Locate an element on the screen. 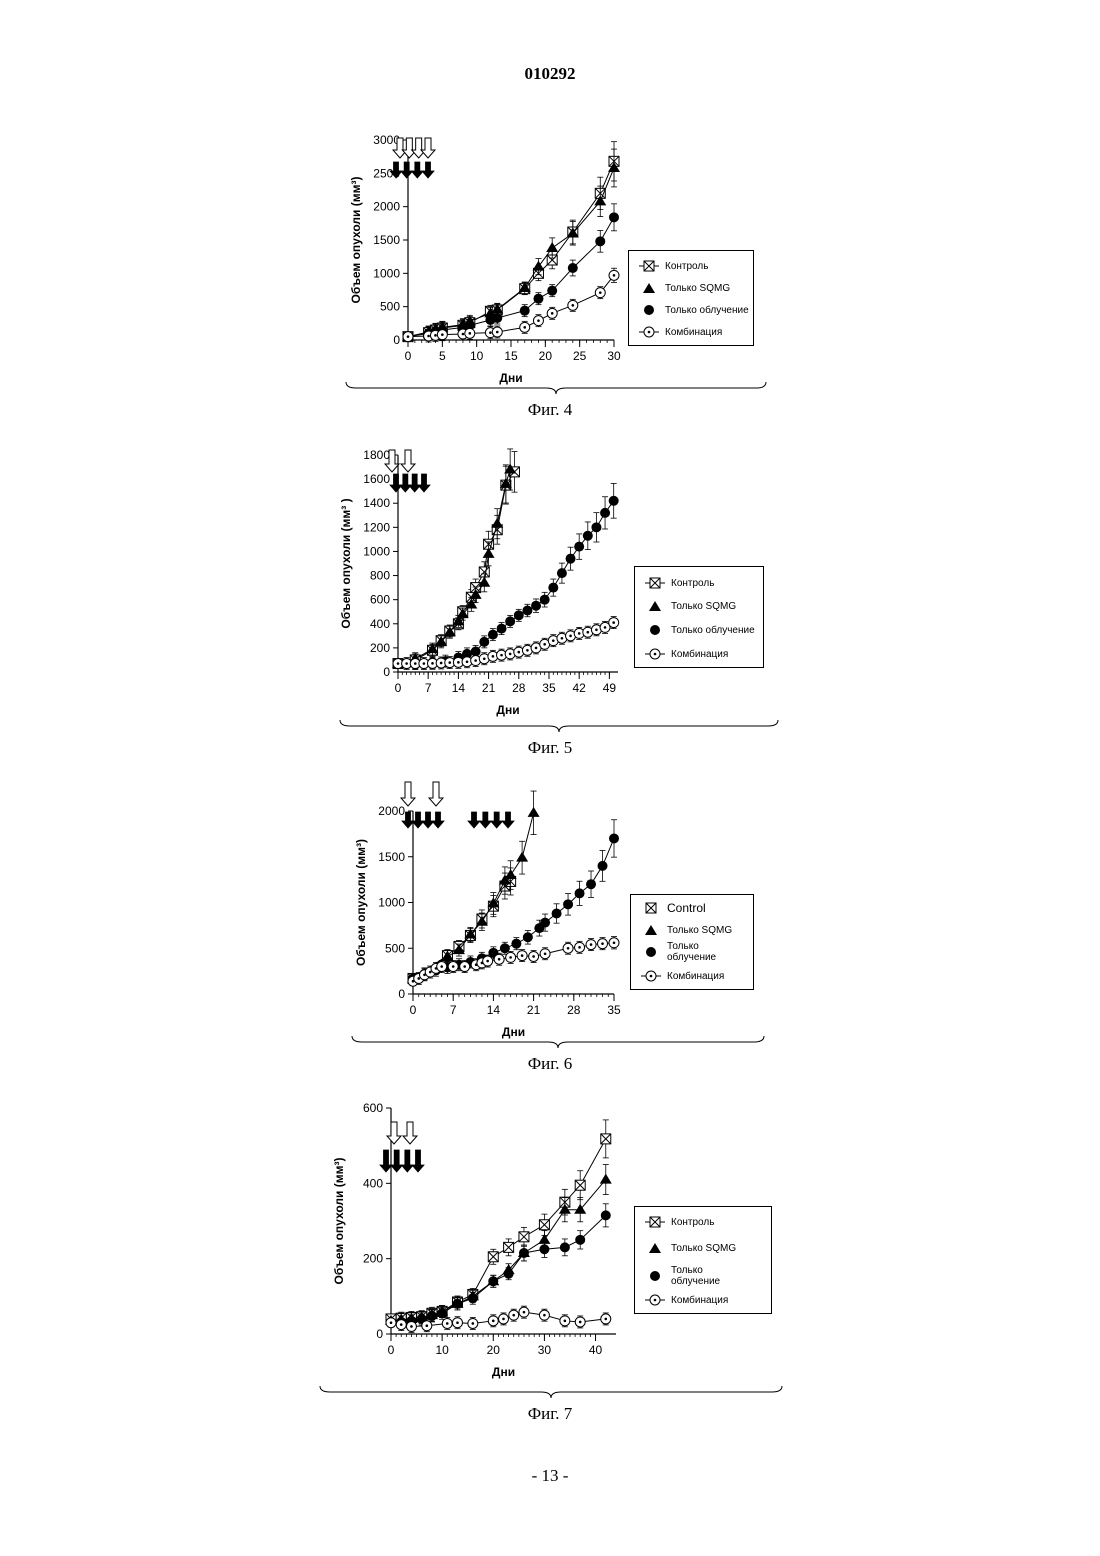 The image size is (1100, 1556). y-tick-label: 200 is located at coordinates (373, 1259).